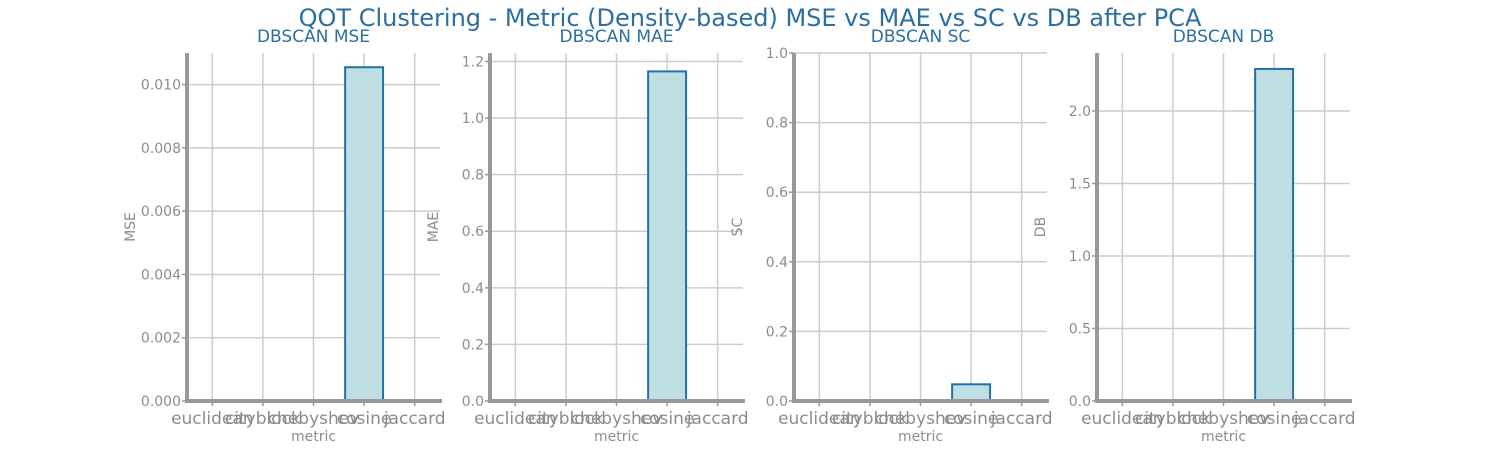 The height and width of the screenshot is (450, 1500). Describe the element at coordinates (473, 62) in the screenshot. I see `y-tick-label: 1.2` at that location.